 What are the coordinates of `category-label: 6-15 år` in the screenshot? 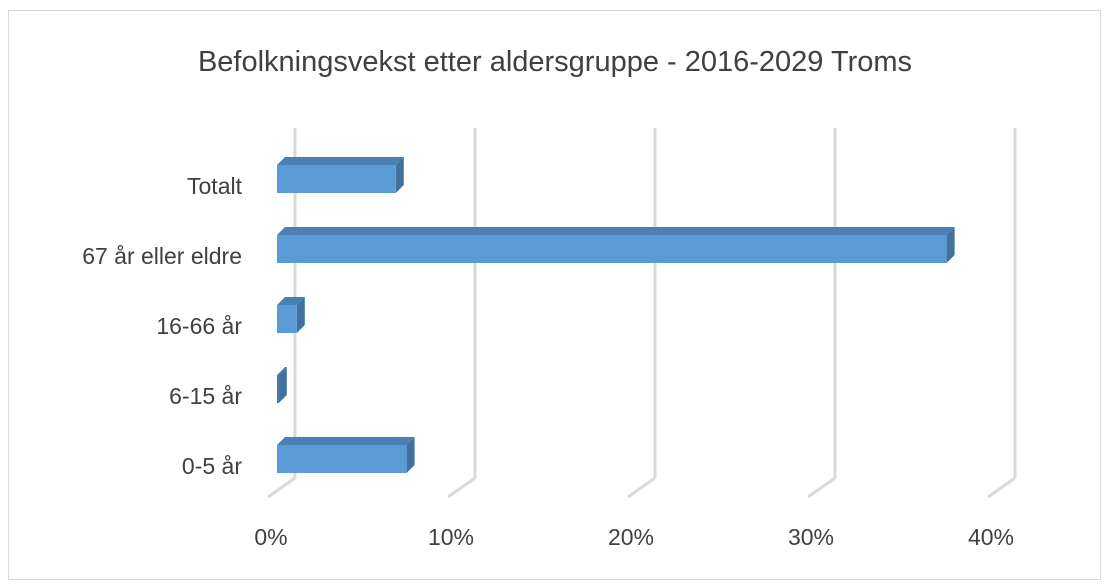 It's located at (205, 396).